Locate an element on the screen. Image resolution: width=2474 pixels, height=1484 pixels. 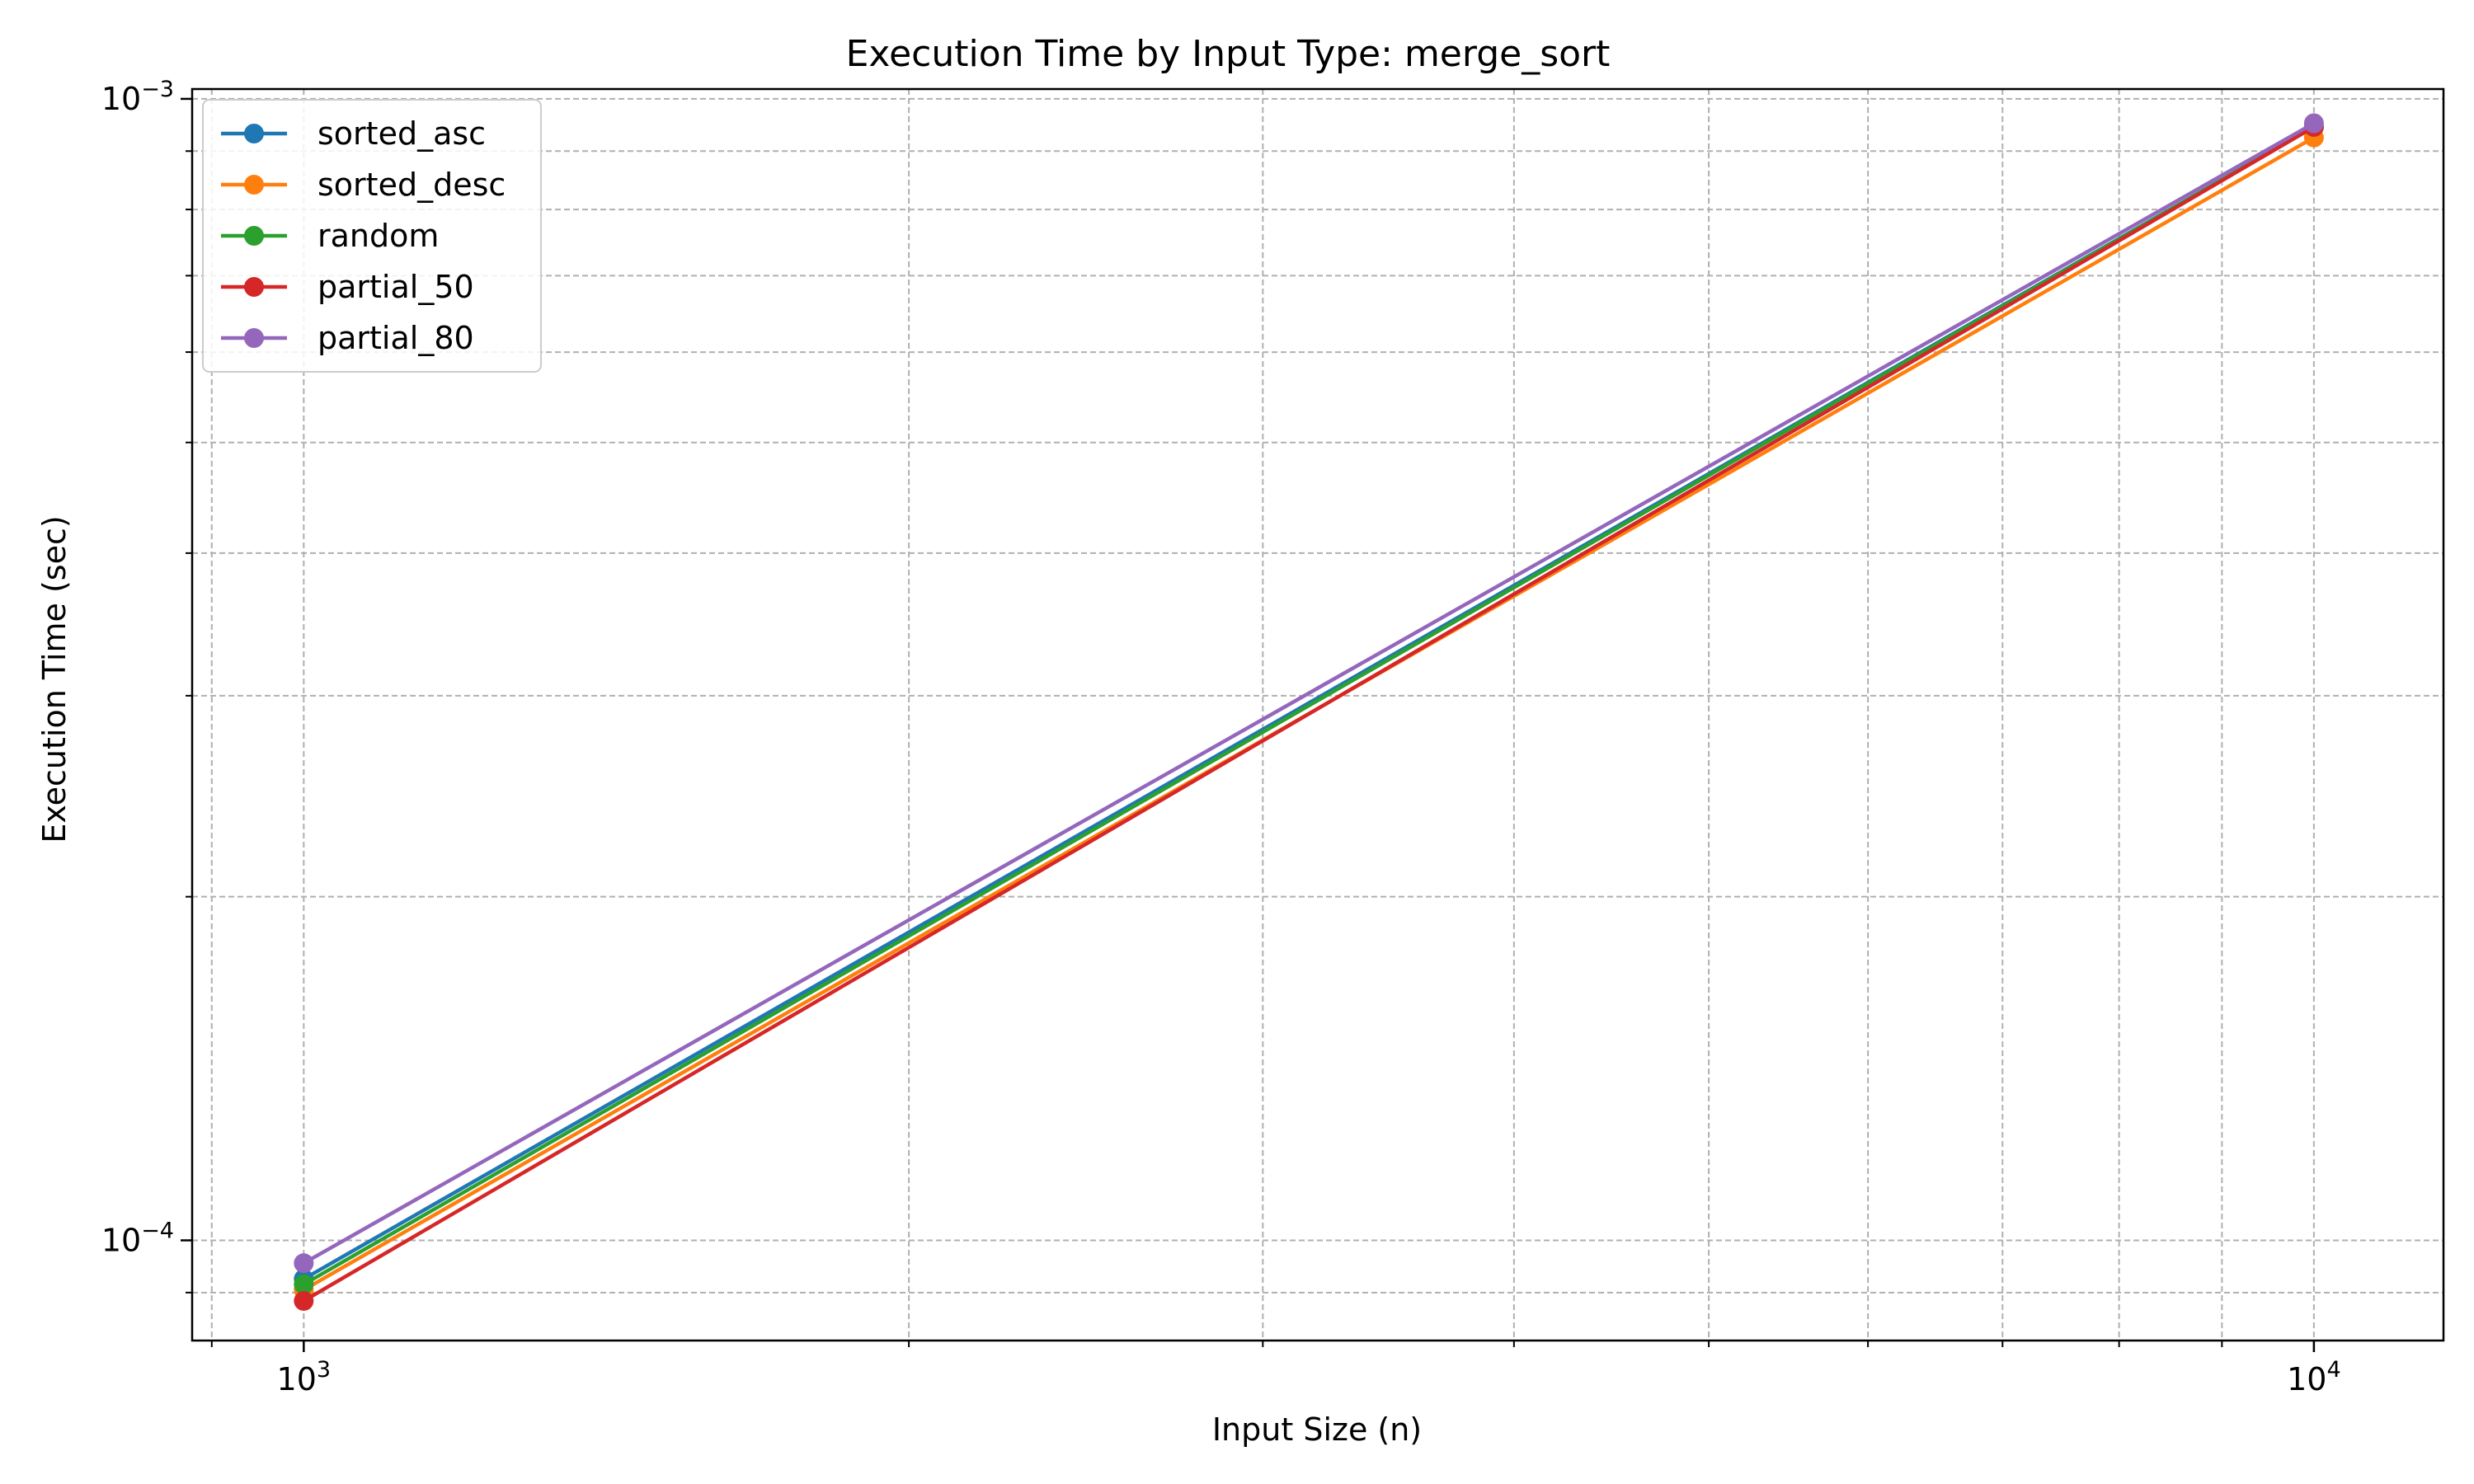
x-tick-label-exponent: 4 is located at coordinates (2333, 1370).